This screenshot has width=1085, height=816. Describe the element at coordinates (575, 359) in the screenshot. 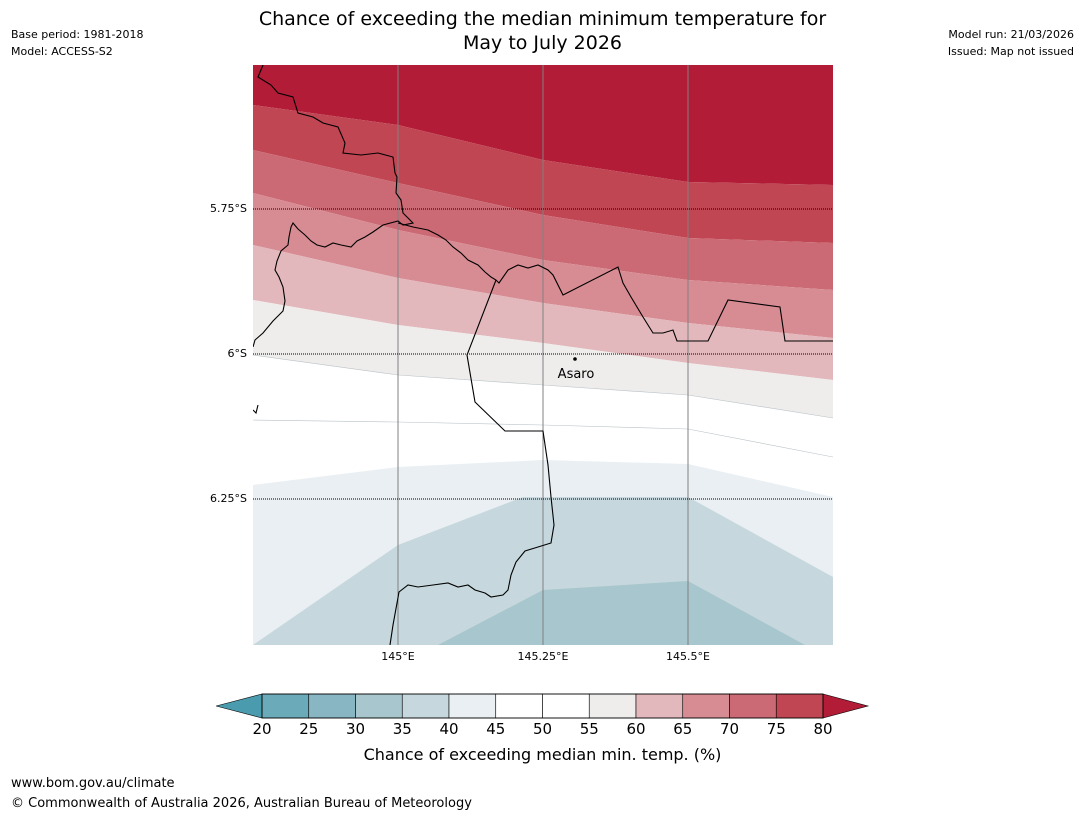

I see `asaro-marker` at that location.